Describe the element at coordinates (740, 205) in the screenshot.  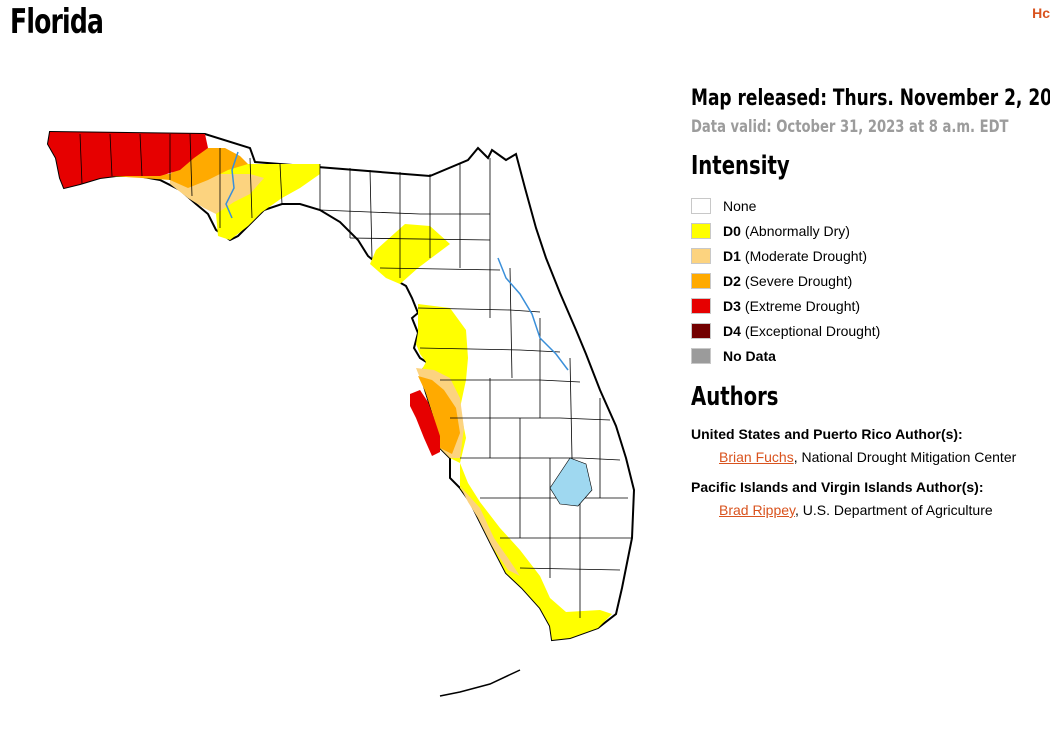
I see `legend-label-none: None` at that location.